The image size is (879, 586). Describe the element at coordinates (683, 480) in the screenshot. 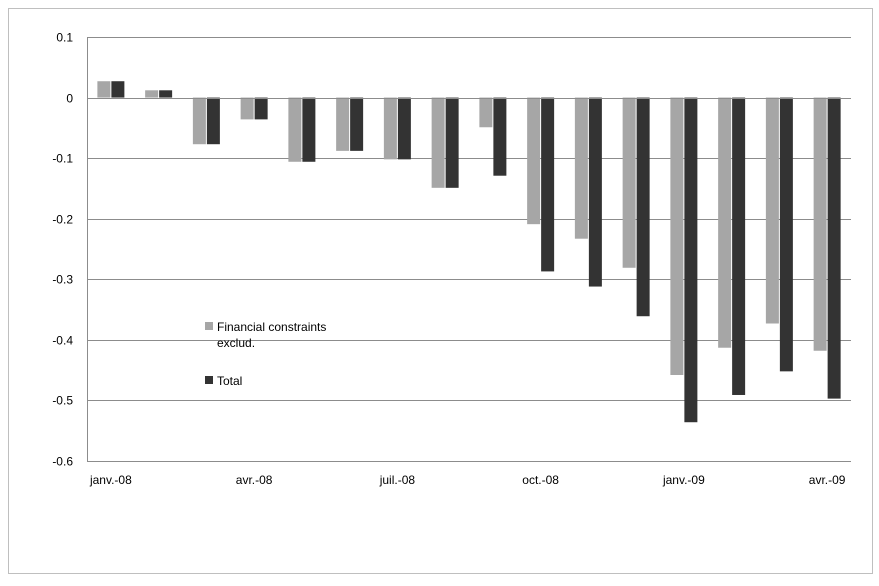

I see `x-tick-label: janv.-09` at that location.